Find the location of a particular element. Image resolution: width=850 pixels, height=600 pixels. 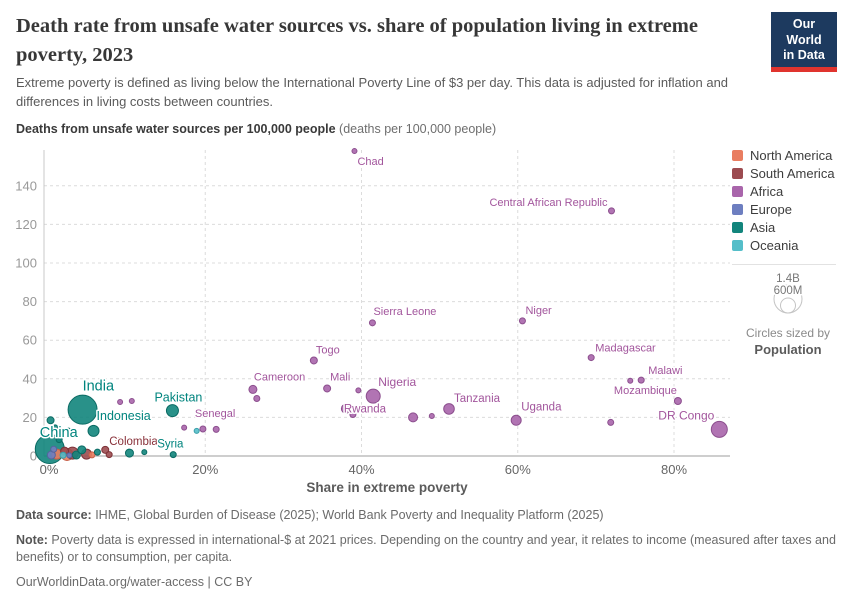

owid-logo: Our World in Data is located at coordinates (804, 42).